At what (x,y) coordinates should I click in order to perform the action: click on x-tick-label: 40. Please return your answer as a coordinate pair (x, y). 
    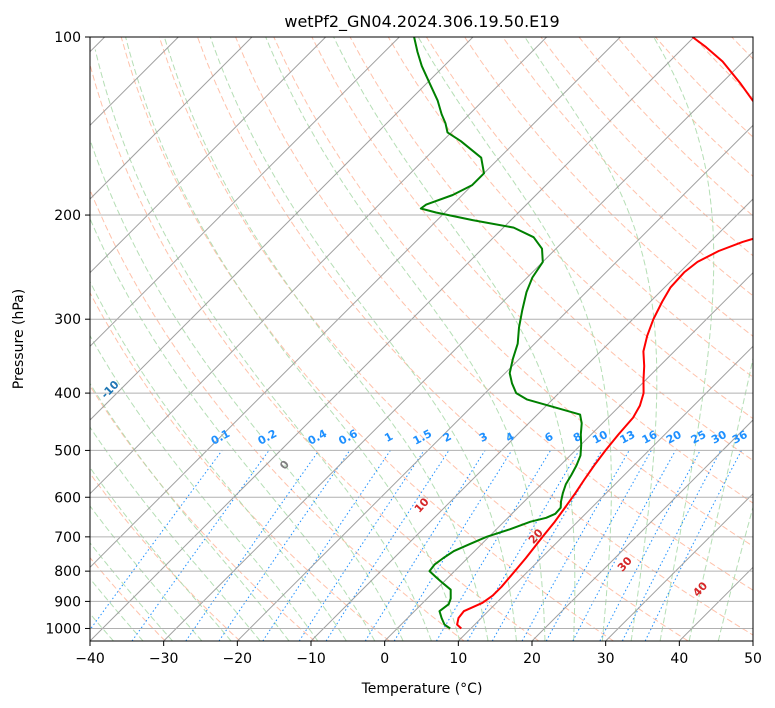
    Looking at the image, I should click on (679, 659).